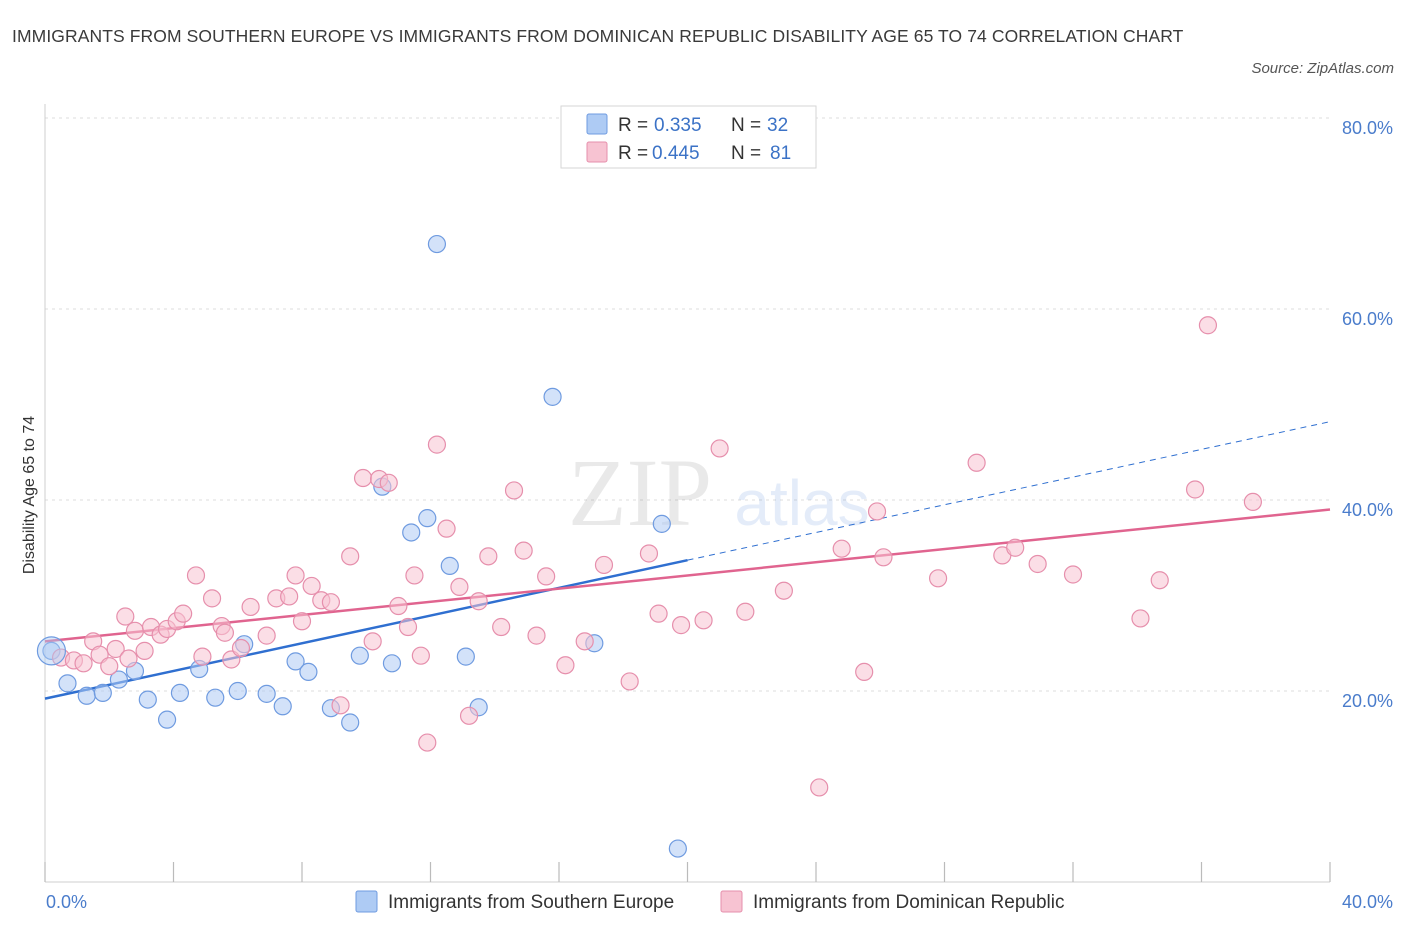 This screenshot has width=1406, height=930. I want to click on legend-n-label-1: N =, so click(746, 125).